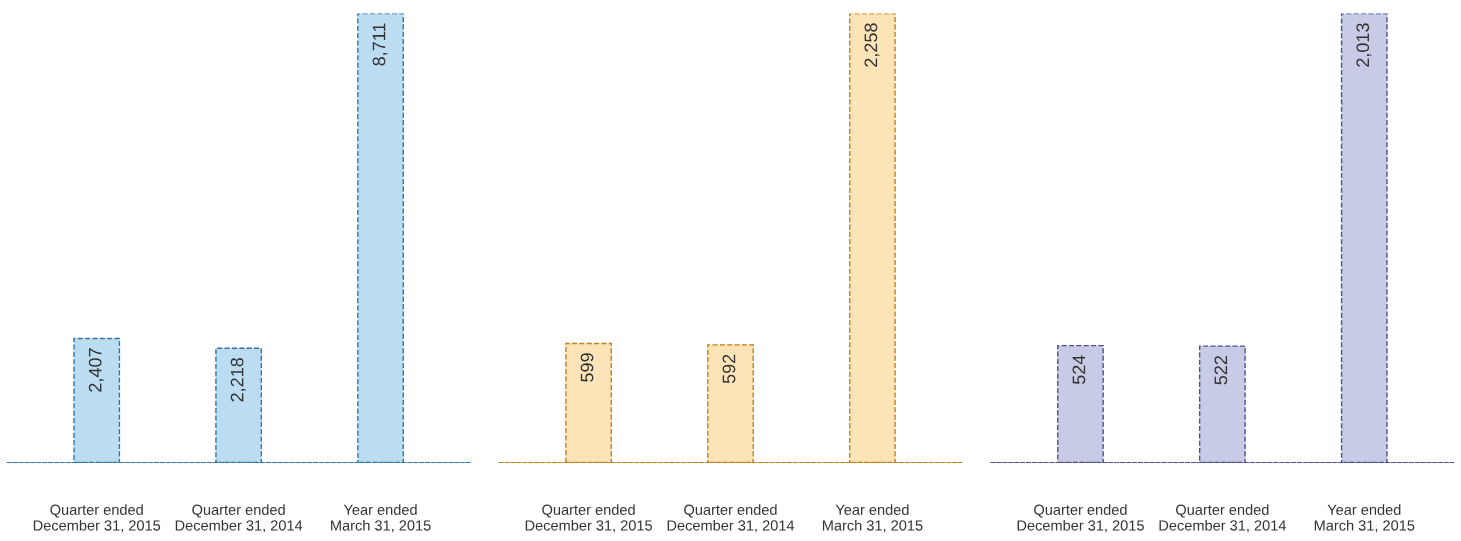 Image resolution: width=1461 pixels, height=541 pixels. Describe the element at coordinates (380, 44) in the screenshot. I see `data-label: 8,711` at that location.